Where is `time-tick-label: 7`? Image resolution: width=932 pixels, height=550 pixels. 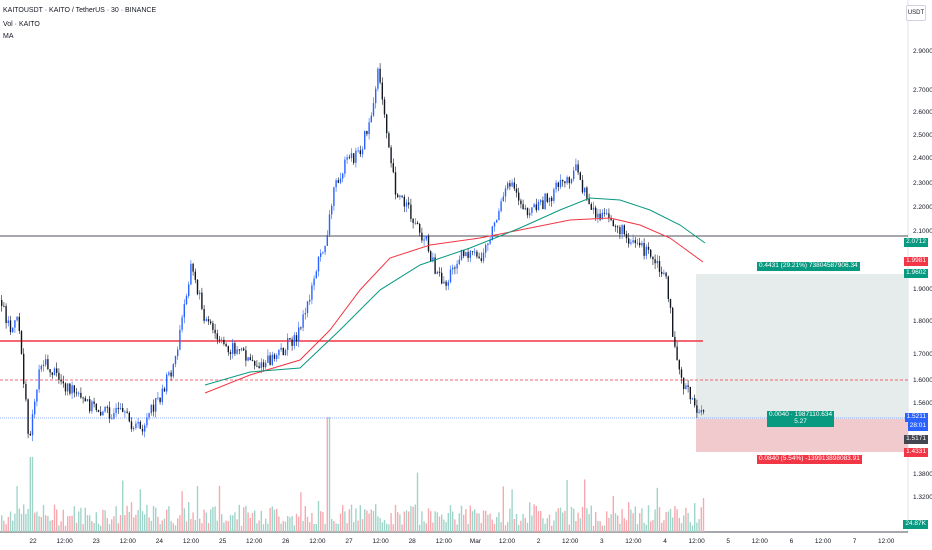
time-tick-label: 7 is located at coordinates (854, 541).